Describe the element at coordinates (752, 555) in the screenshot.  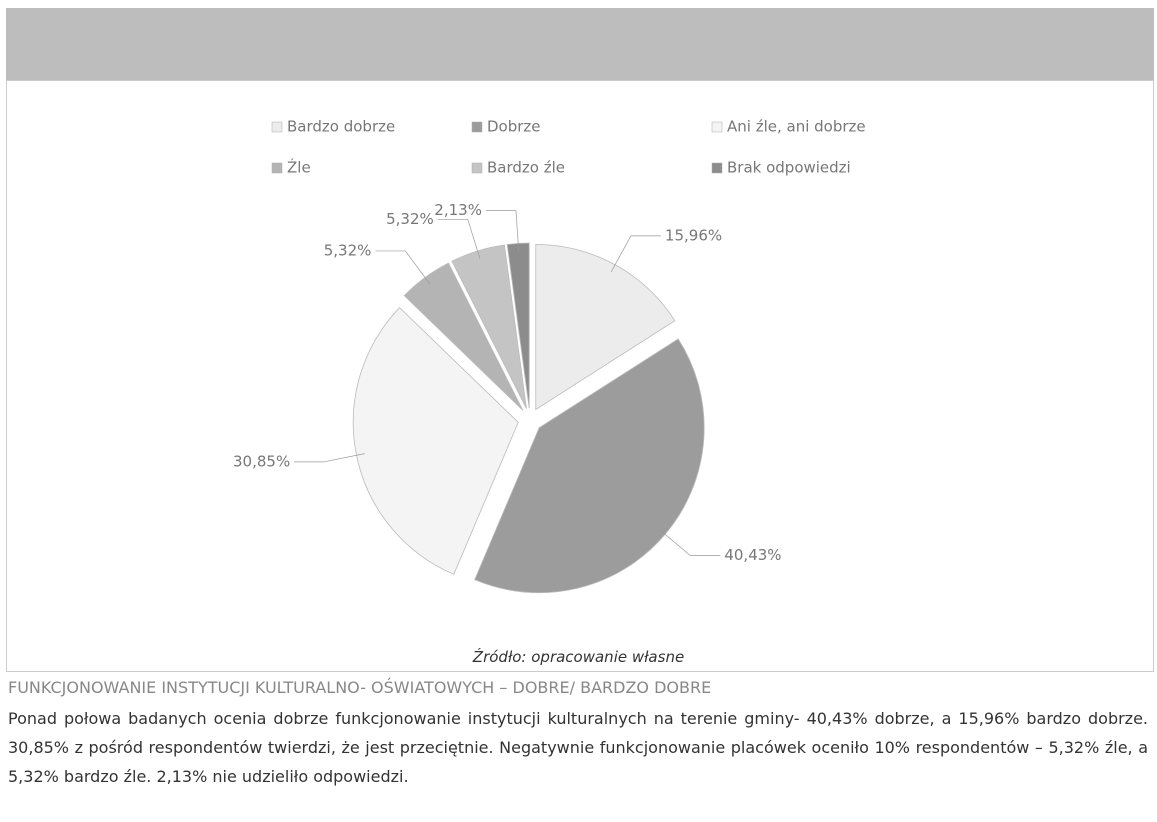
I see `data-label: 40,43%` at that location.